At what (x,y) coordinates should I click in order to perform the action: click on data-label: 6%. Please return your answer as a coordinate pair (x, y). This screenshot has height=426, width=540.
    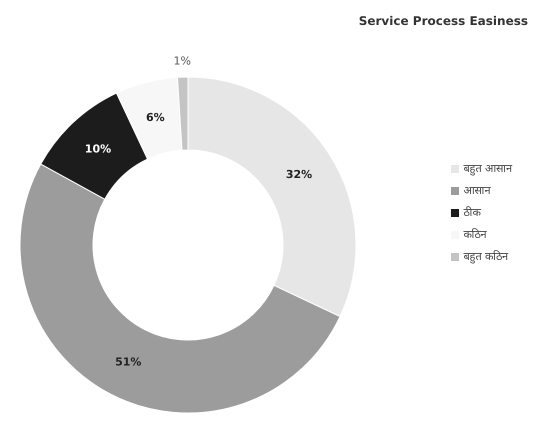
    Looking at the image, I should click on (155, 117).